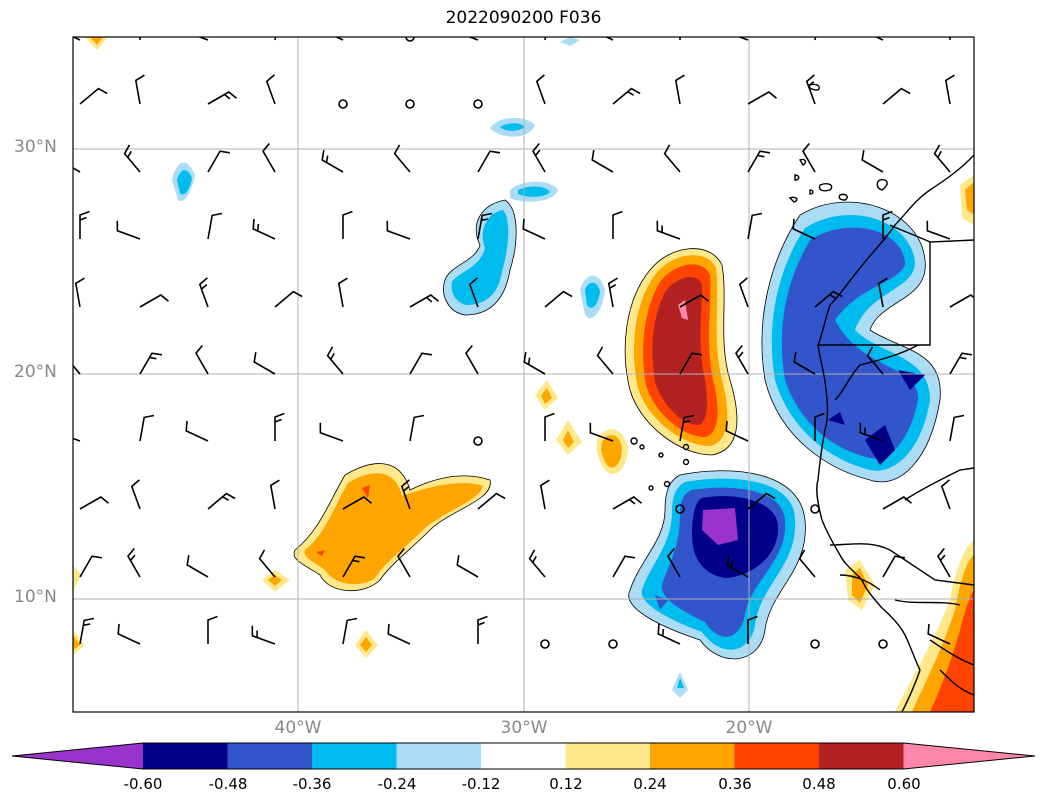 Image resolution: width=1047 pixels, height=805 pixels. What do you see at coordinates (35, 597) in the screenshot?
I see `lat-label-10n: 10°N` at bounding box center [35, 597].